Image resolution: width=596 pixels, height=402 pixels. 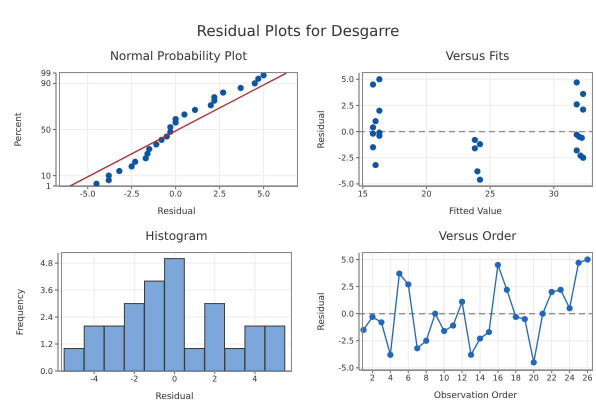 What do you see at coordinates (21, 312) in the screenshot?
I see `y-axis-title: Frequency` at bounding box center [21, 312].